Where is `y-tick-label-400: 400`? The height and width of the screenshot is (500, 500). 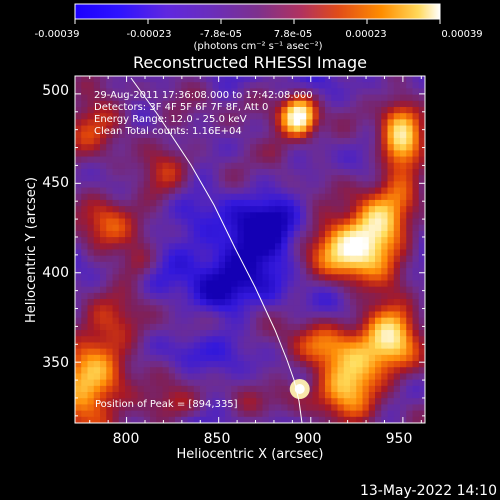
y-tick-label-400: 400 is located at coordinates (55, 273).